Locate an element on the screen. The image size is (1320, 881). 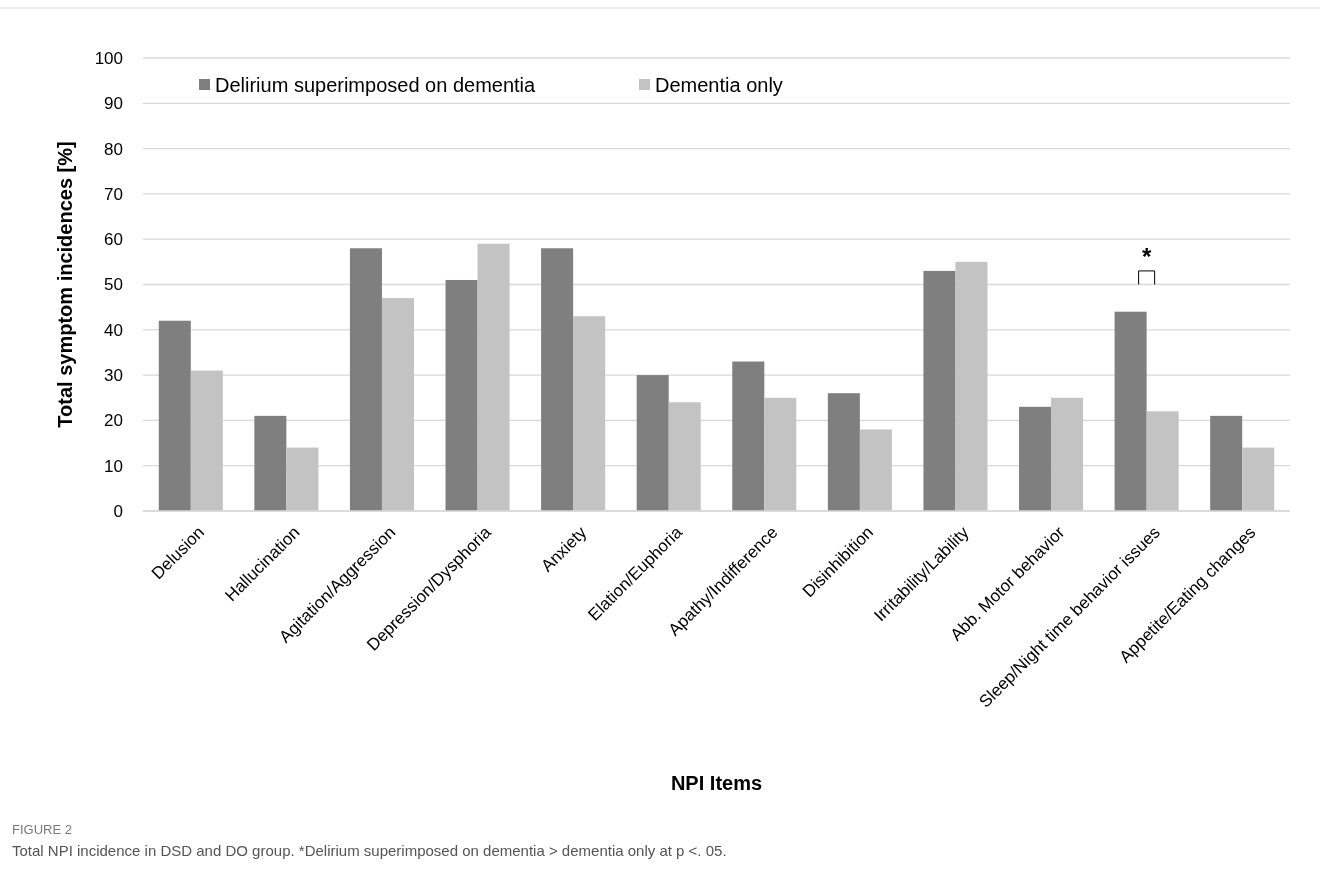
y-tick-label: 80 is located at coordinates (113, 149).